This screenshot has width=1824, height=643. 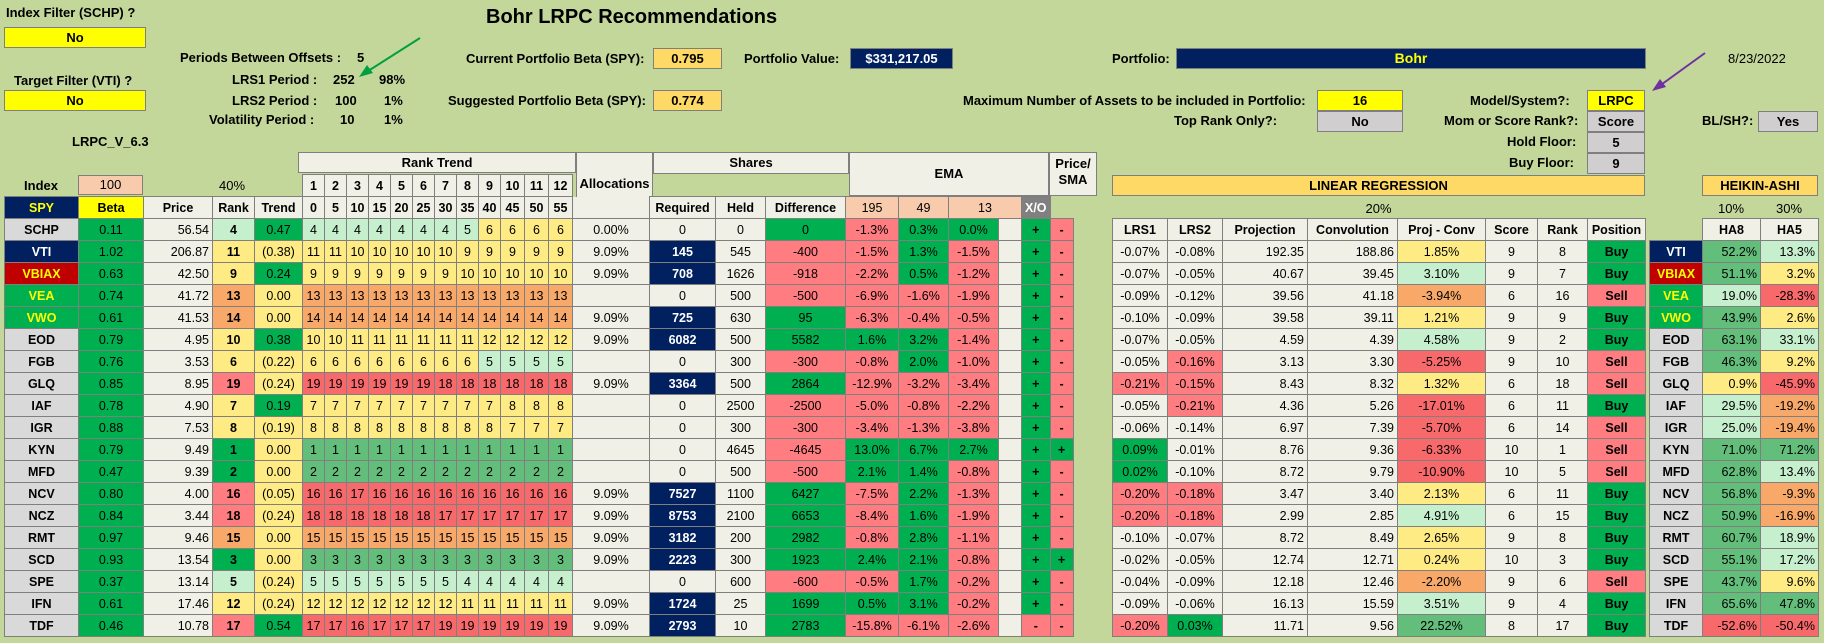 What do you see at coordinates (1036, 273) in the screenshot?
I see `xo-cell: +` at bounding box center [1036, 273].